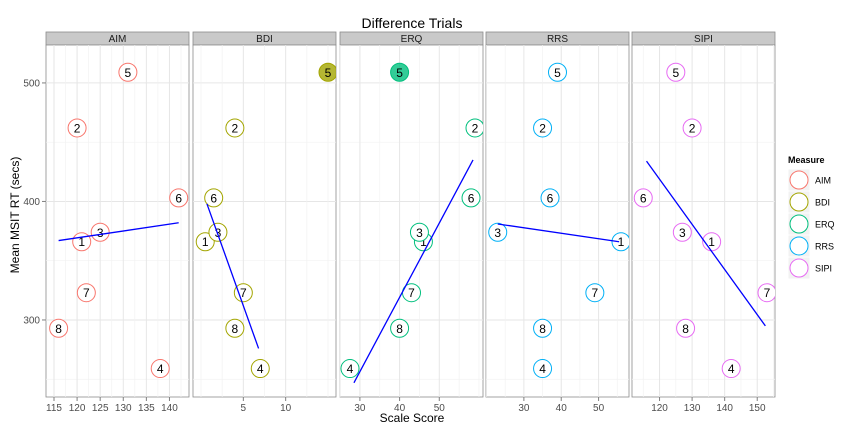 The height and width of the screenshot is (432, 864). I want to click on point-label-aim-1: 1, so click(81, 242).